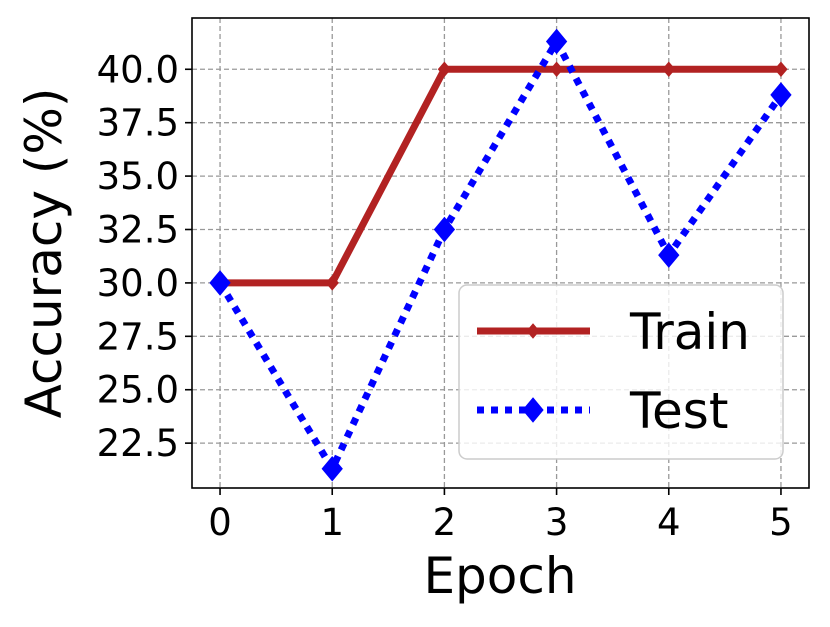 The height and width of the screenshot is (627, 830). Describe the element at coordinates (689, 332) in the screenshot. I see `legend-label: Train` at that location.